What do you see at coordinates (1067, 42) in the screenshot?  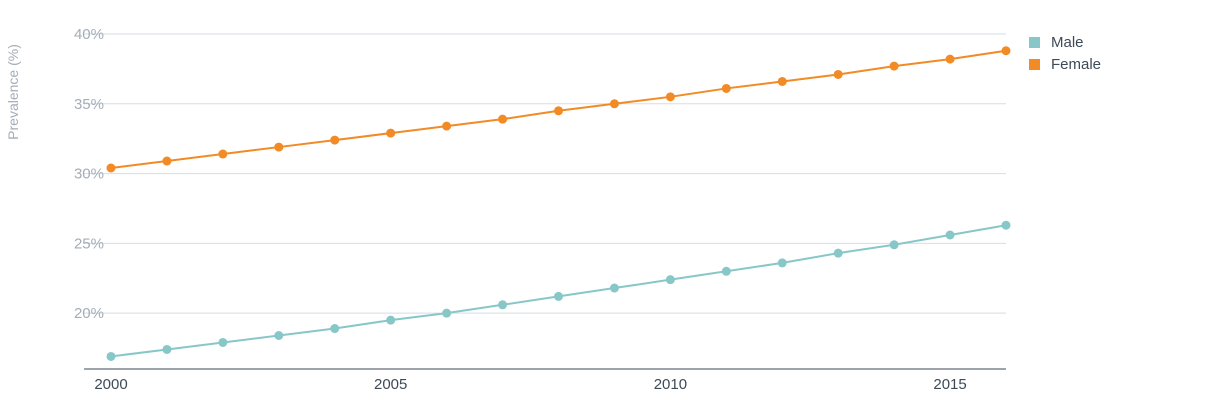 I see `legend-label-male: Male` at bounding box center [1067, 42].